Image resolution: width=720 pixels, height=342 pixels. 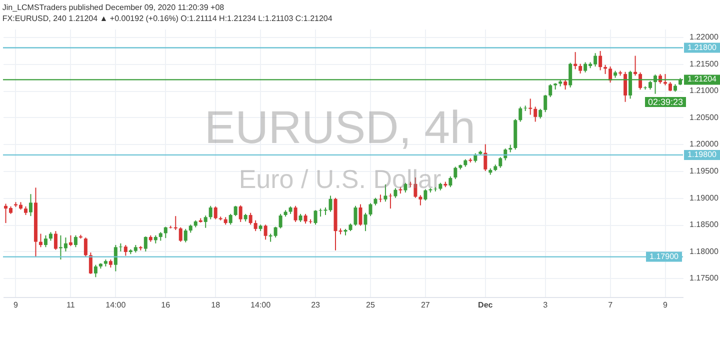 I want to click on x-tick-label: 23, so click(x=316, y=305).